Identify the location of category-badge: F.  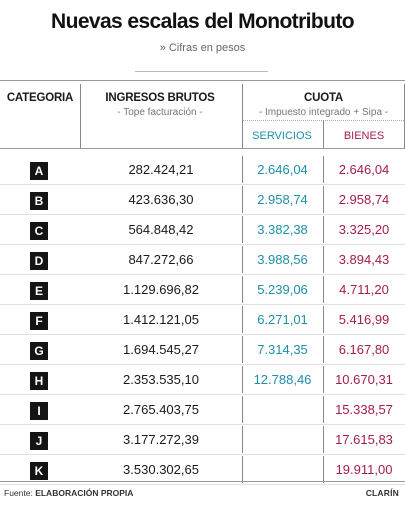
(39, 321).